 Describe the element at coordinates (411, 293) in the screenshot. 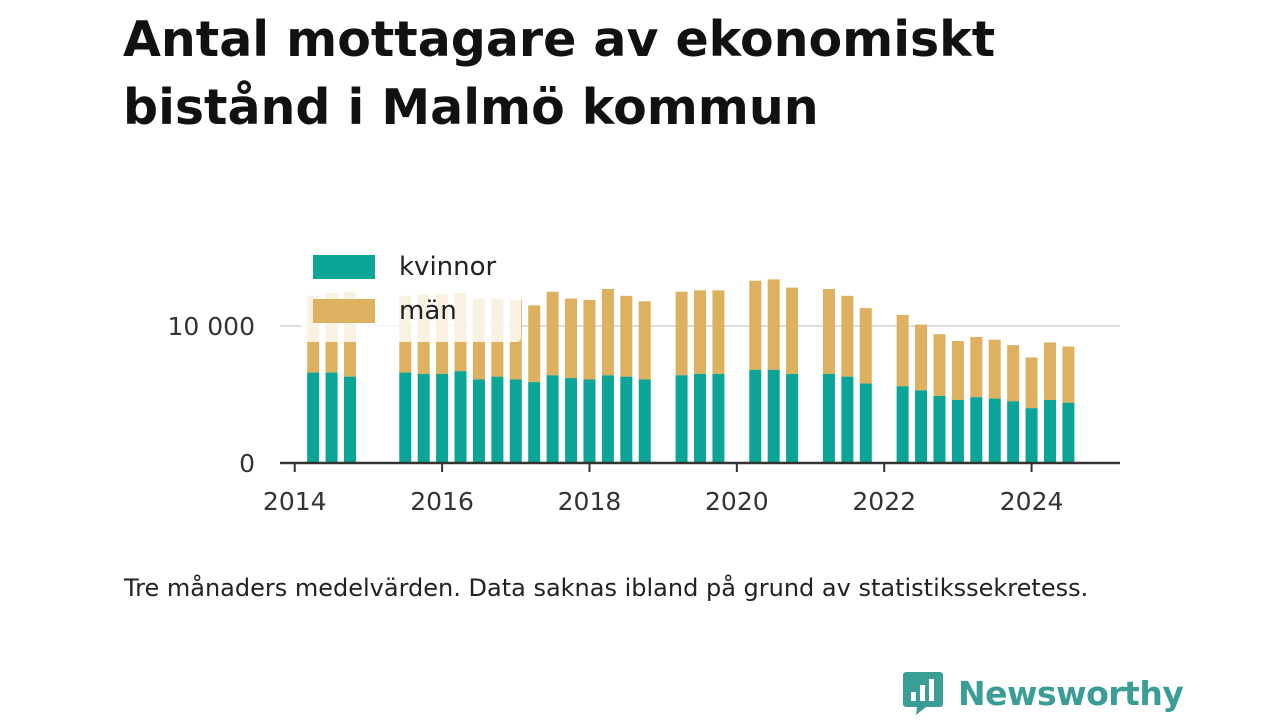

I see `legend: kvinnor män` at that location.